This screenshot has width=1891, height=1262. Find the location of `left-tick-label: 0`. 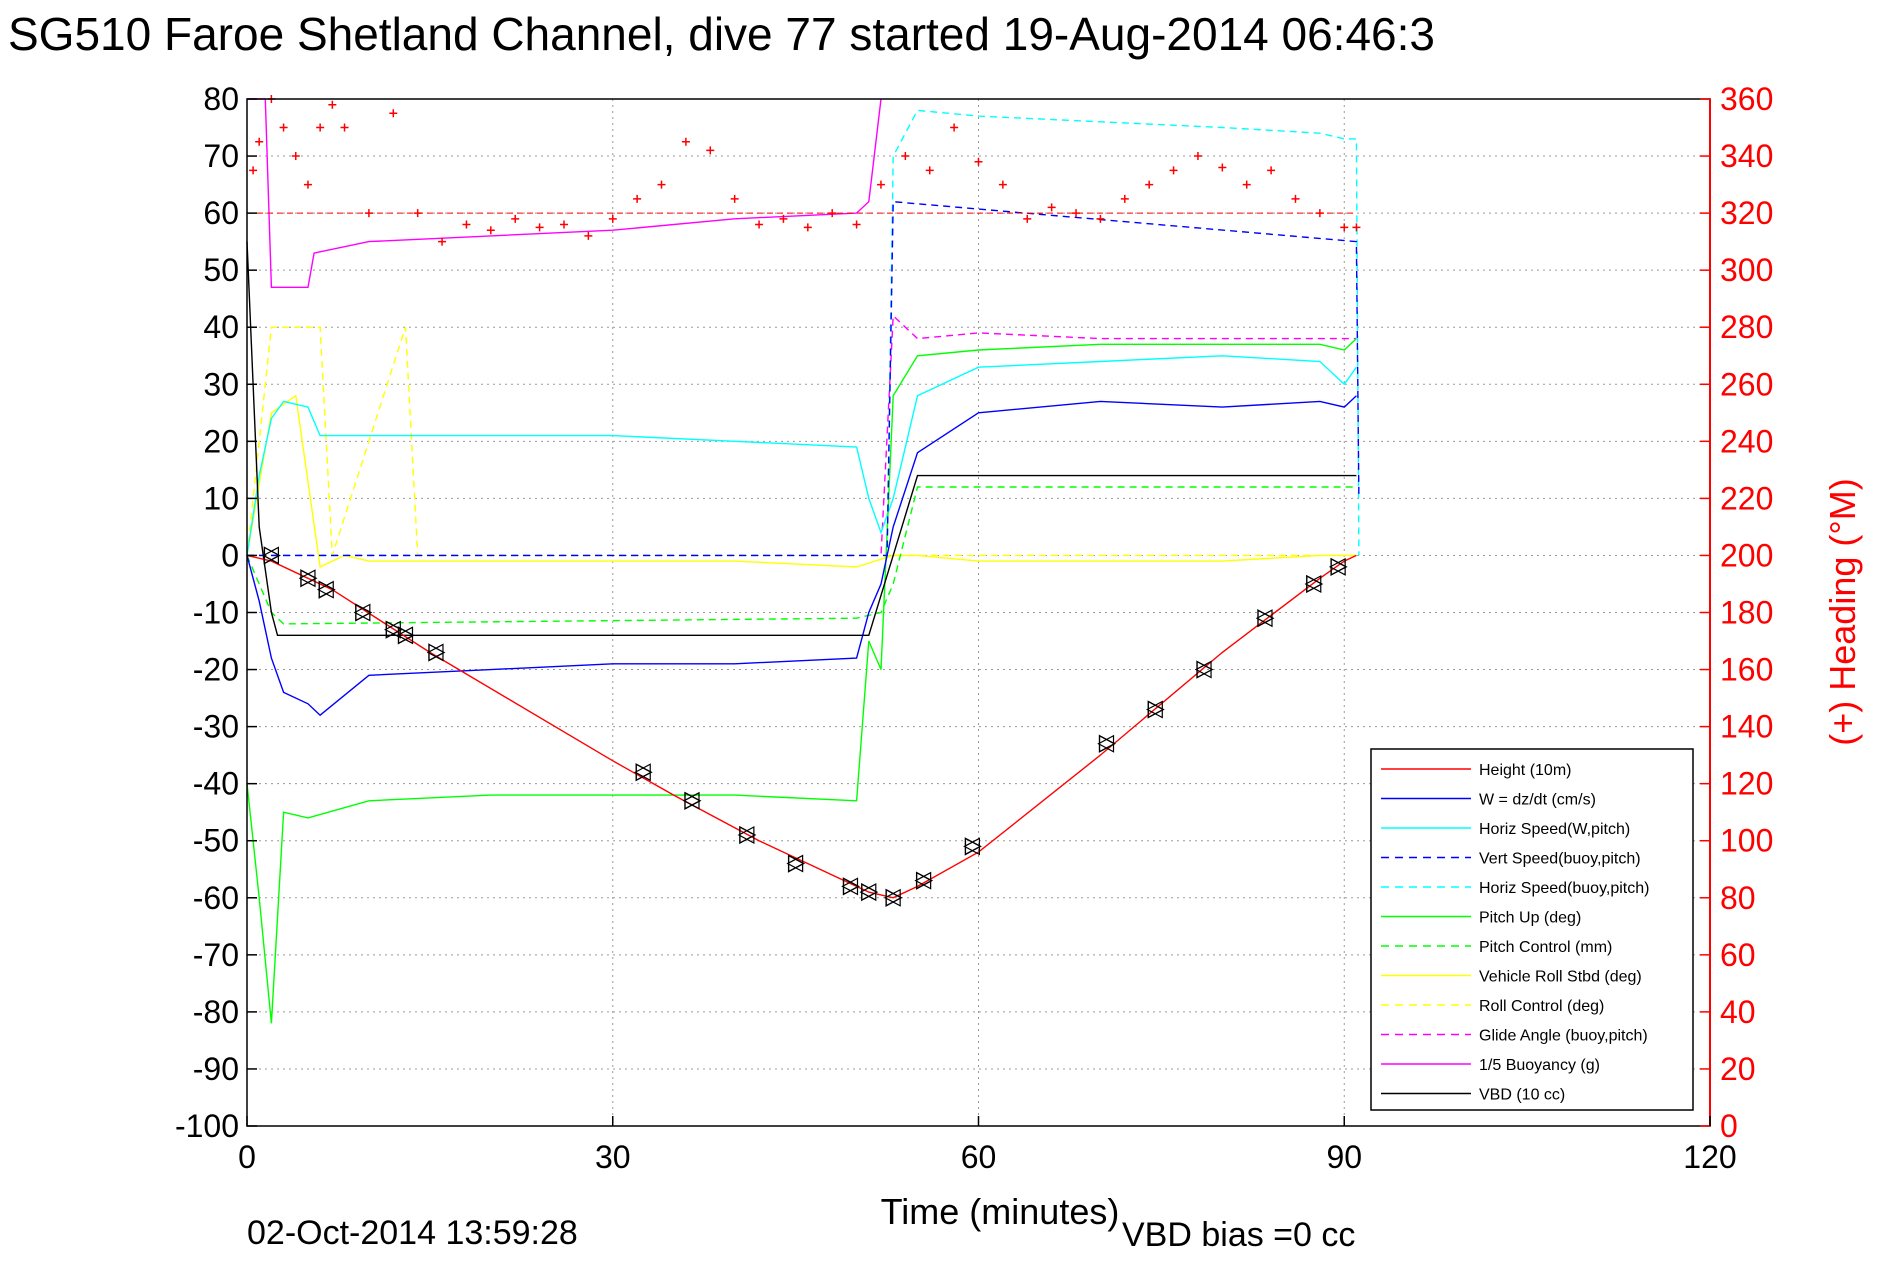

left-tick-label: 0 is located at coordinates (230, 555).